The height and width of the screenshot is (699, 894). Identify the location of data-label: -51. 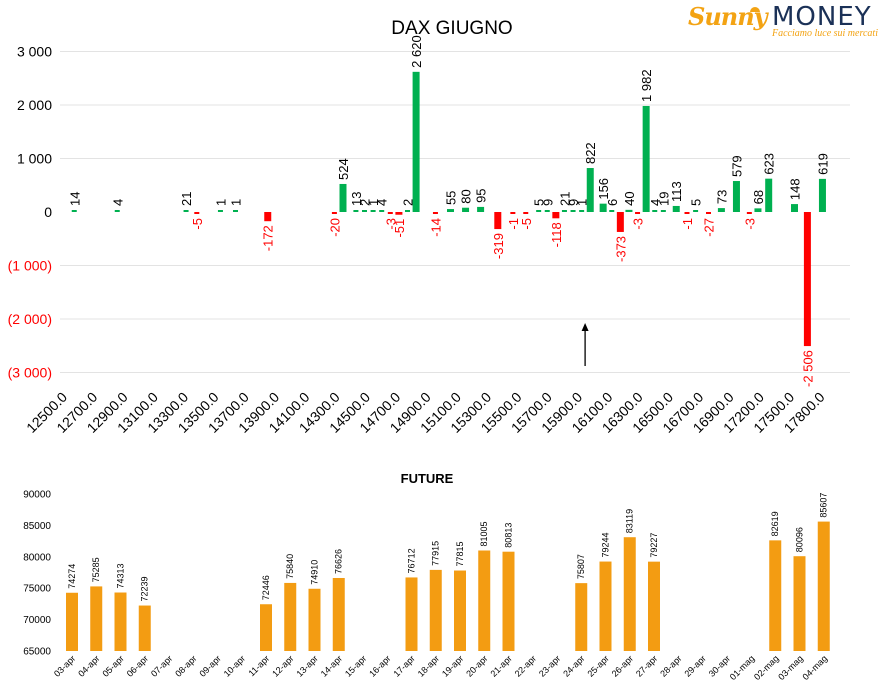
(399, 228).